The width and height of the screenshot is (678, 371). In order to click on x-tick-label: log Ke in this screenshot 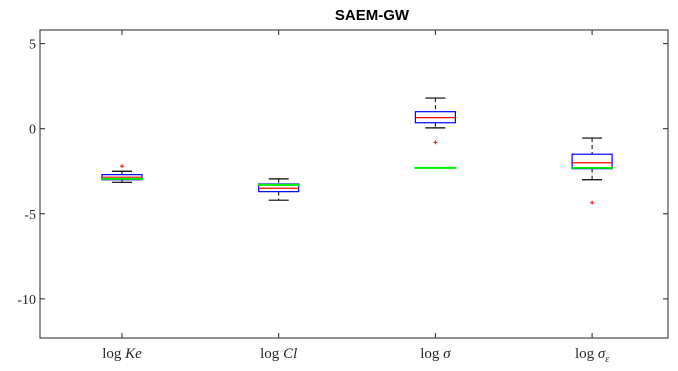, I will do `click(122, 354)`.